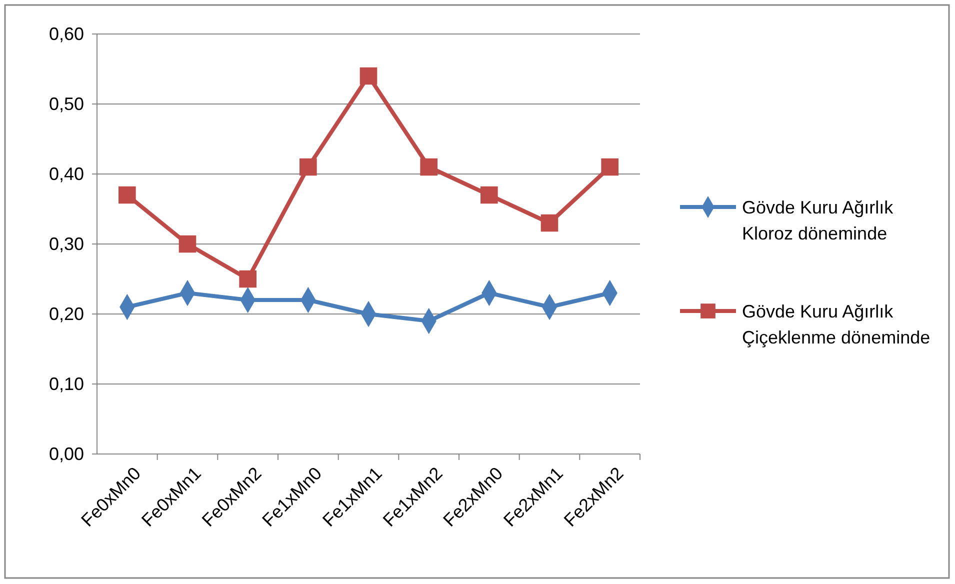 Image resolution: width=955 pixels, height=584 pixels. What do you see at coordinates (818, 220) in the screenshot?
I see `legend-label: Gövde Kuru Ağırlık Kloroz döneminde` at bounding box center [818, 220].